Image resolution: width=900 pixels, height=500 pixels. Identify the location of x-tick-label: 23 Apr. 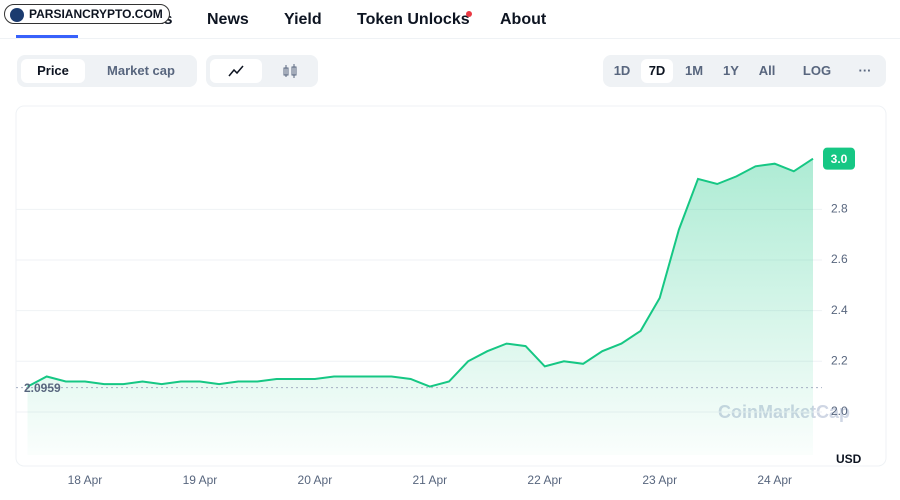
(659, 480).